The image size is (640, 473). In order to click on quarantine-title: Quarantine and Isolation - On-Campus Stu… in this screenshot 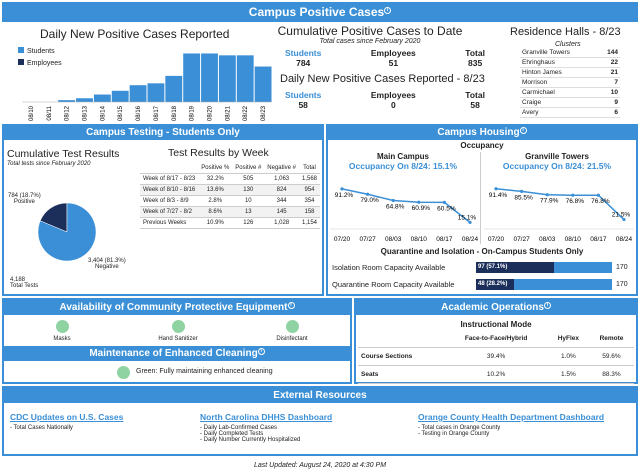, I will do `click(482, 251)`.